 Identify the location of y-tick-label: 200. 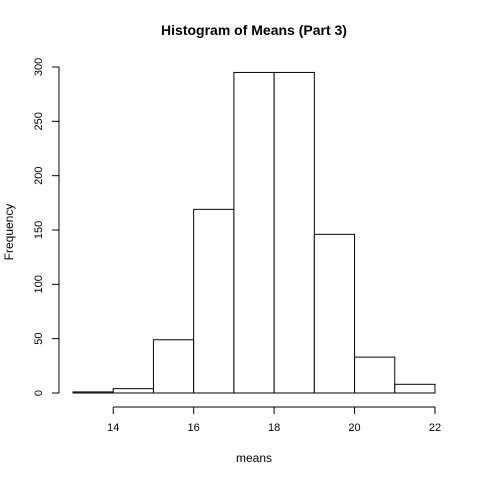
(39, 175).